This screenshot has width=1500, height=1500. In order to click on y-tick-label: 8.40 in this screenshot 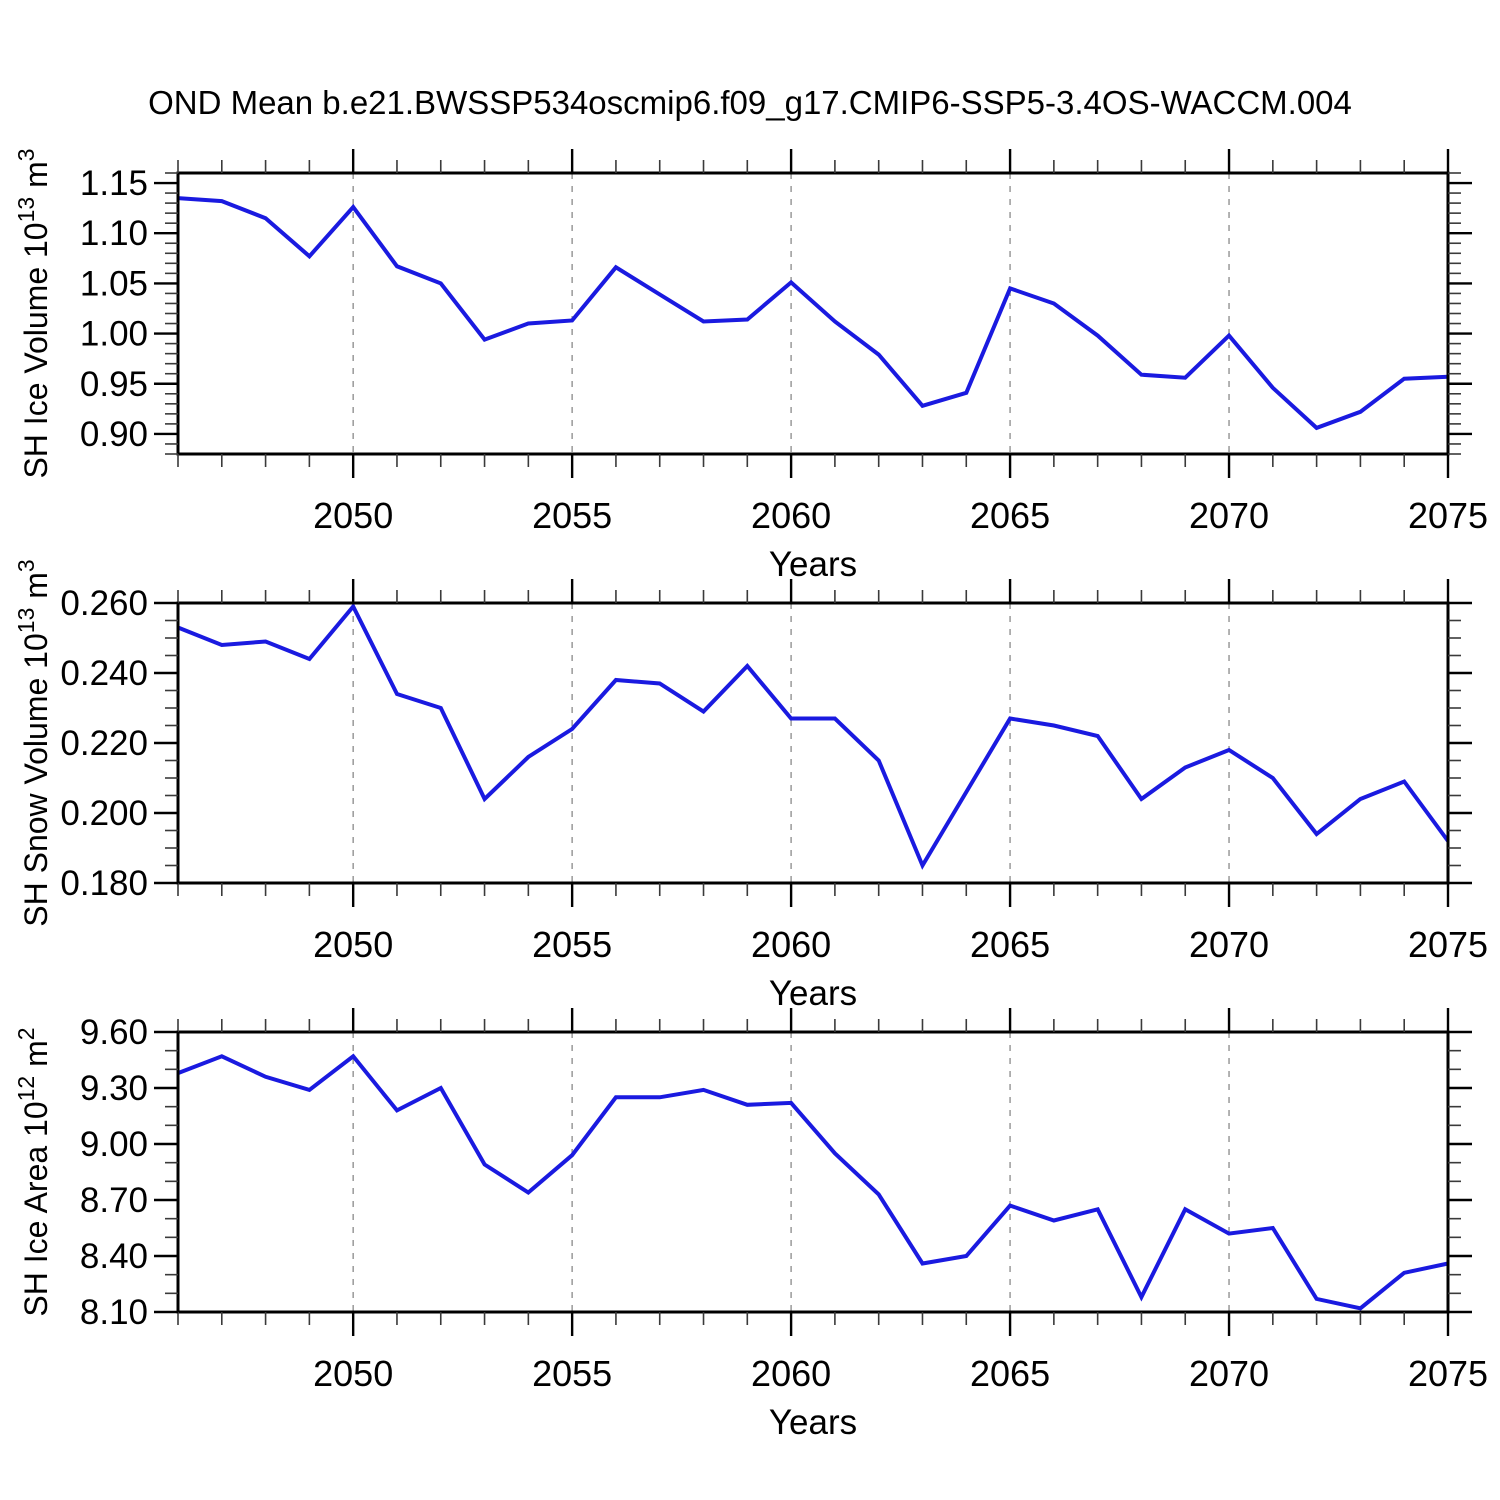, I will do `click(114, 1256)`.